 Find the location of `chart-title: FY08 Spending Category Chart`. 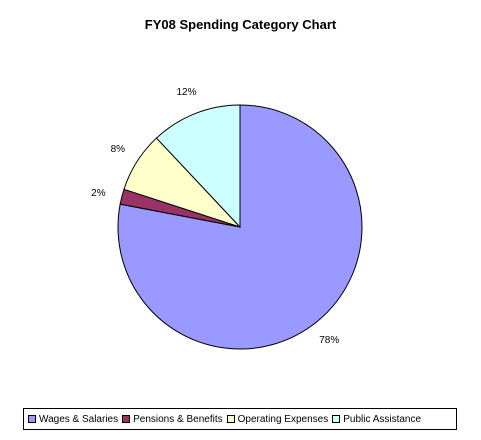

chart-title: FY08 Spending Category Chart is located at coordinates (240, 24).